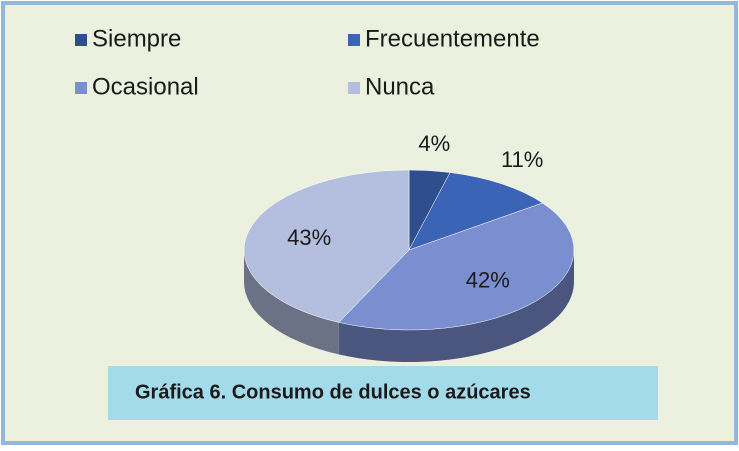 The height and width of the screenshot is (451, 739). Describe the element at coordinates (522, 159) in the screenshot. I see `data-label: 11%` at that location.